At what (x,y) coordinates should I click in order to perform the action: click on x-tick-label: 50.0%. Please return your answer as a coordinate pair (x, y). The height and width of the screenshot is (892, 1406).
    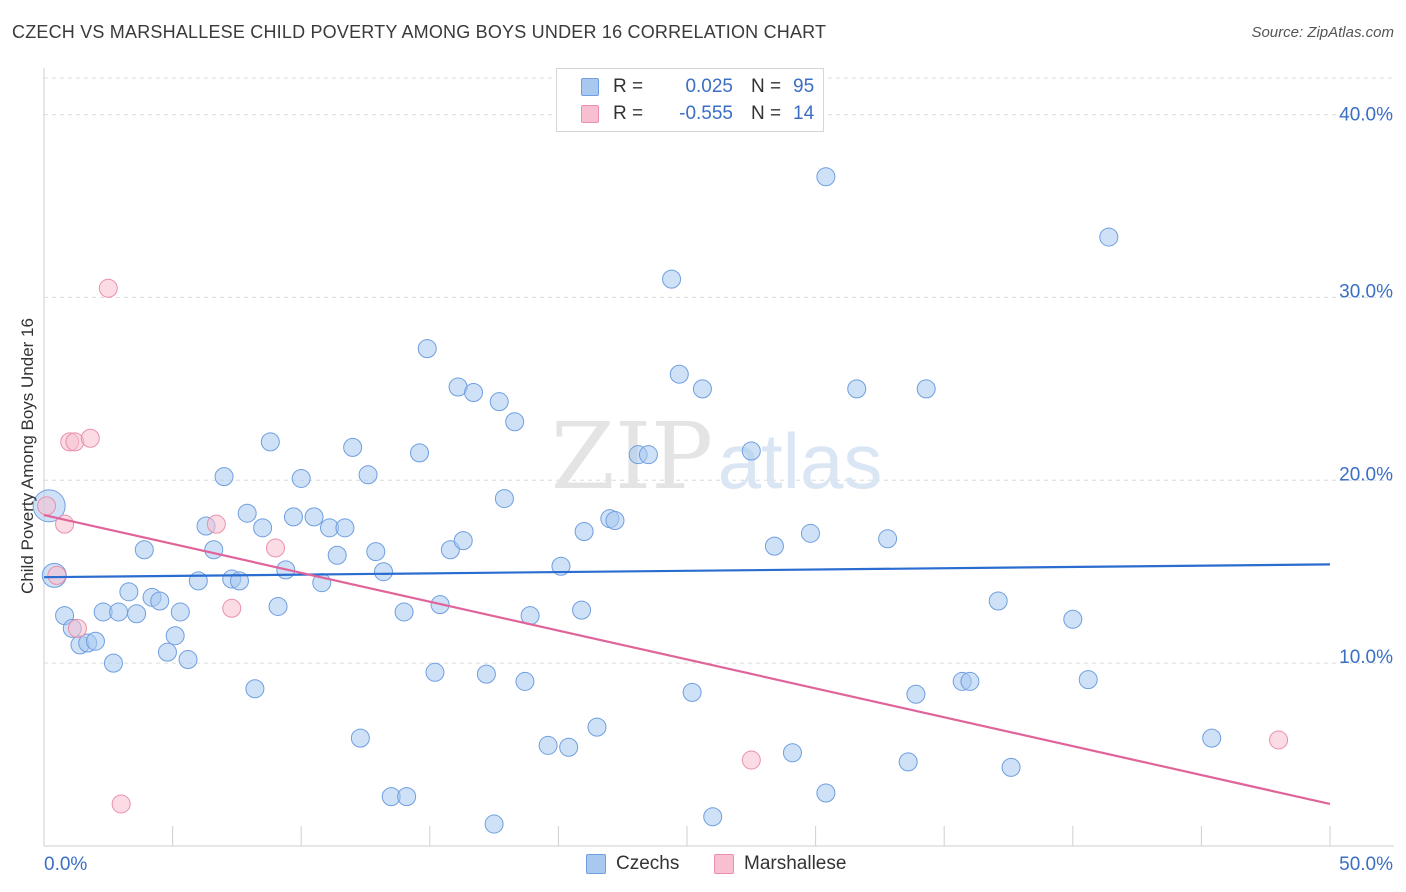
    Looking at the image, I should click on (1366, 864).